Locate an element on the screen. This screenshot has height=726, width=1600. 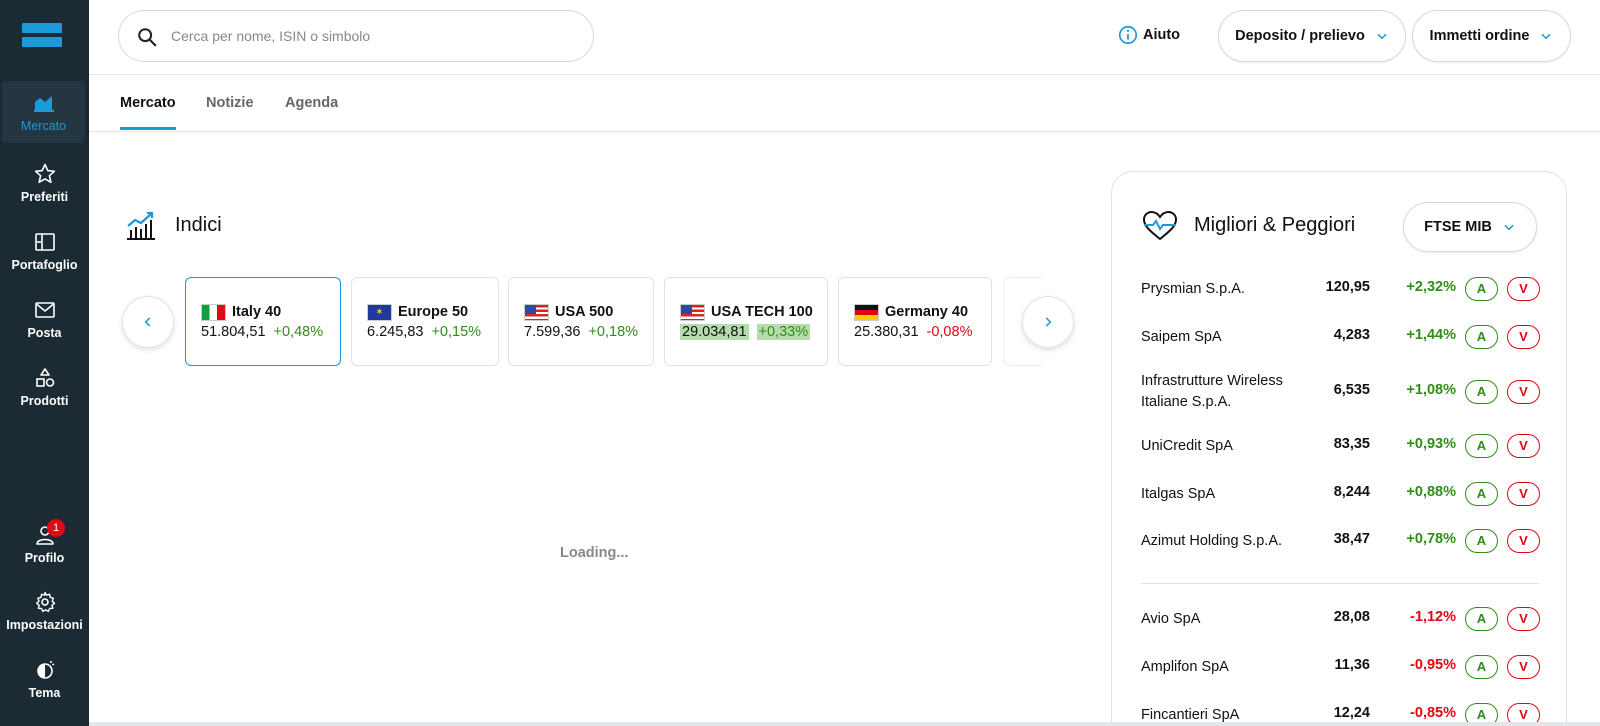
movers-title: Migliori & Peggiori is located at coordinates (1275, 225).